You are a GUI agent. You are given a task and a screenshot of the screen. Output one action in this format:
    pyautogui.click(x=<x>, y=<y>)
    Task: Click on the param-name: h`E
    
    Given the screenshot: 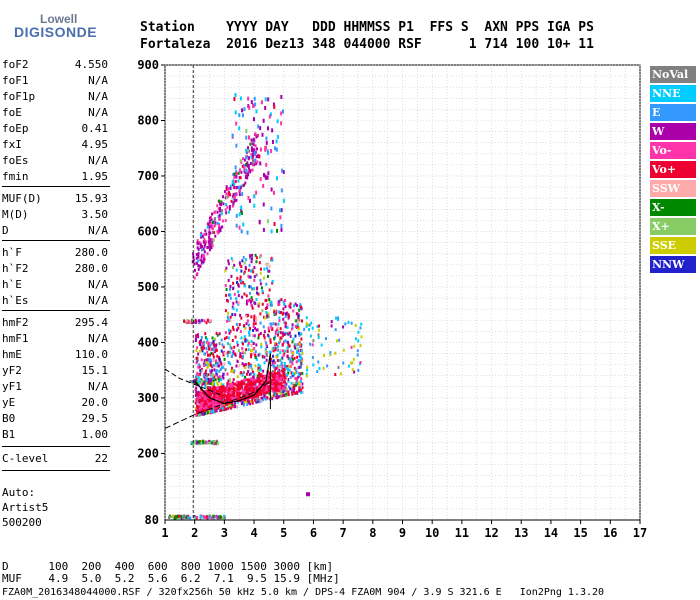 What is the action you would take?
    pyautogui.click(x=12, y=284)
    